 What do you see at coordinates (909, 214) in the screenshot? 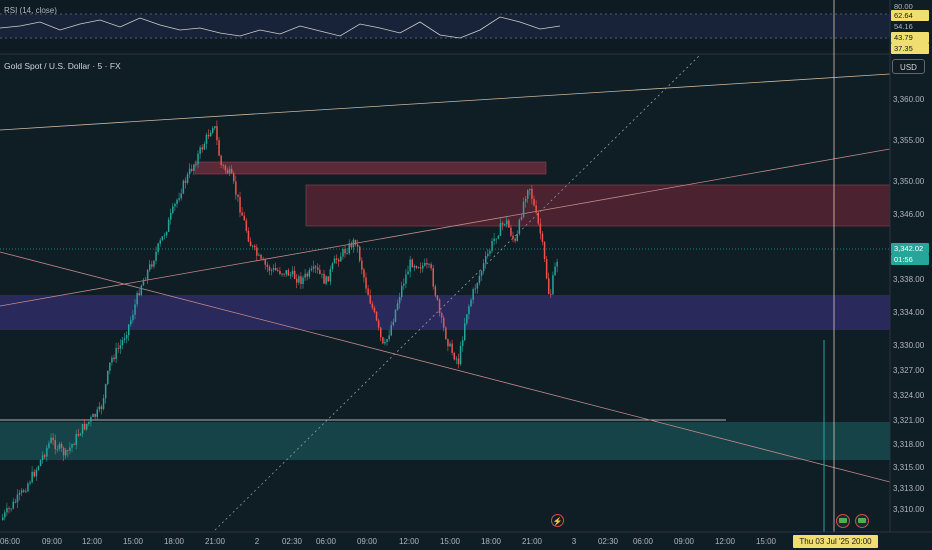
I see `price-tick: 3,346.00` at bounding box center [909, 214].